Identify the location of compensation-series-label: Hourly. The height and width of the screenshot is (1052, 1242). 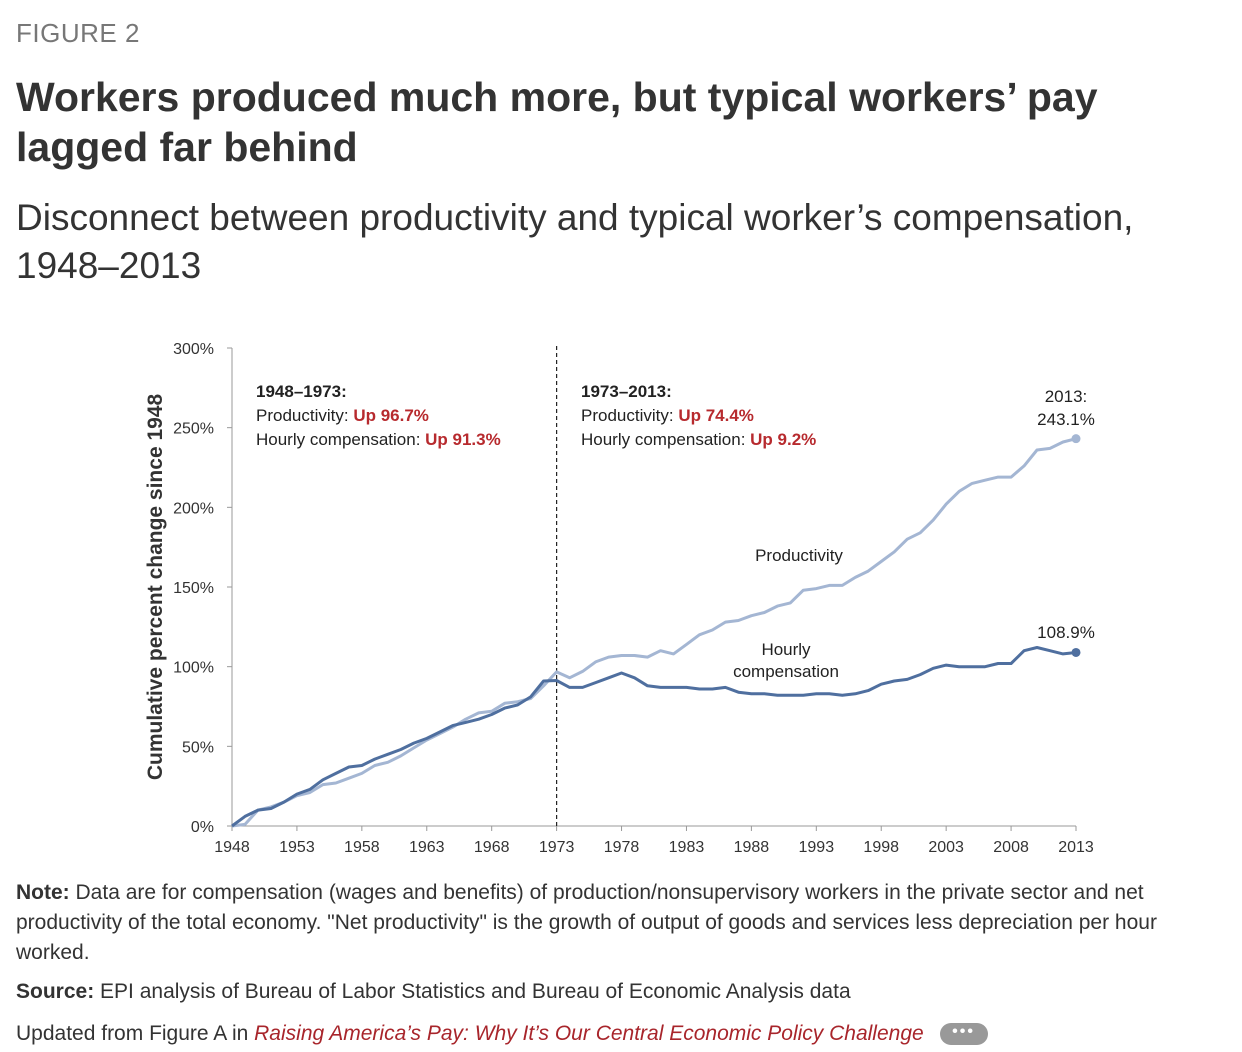
(786, 649).